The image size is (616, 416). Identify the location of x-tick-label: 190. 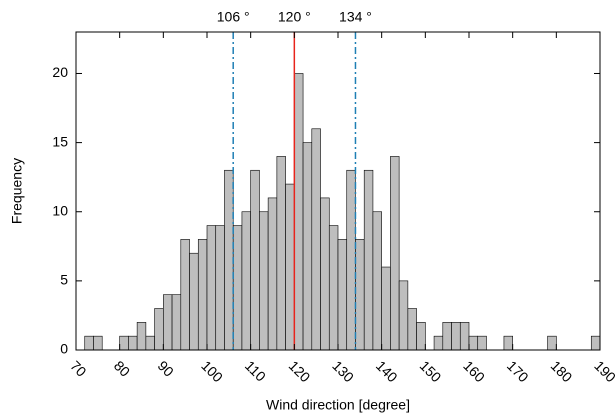
(603, 371).